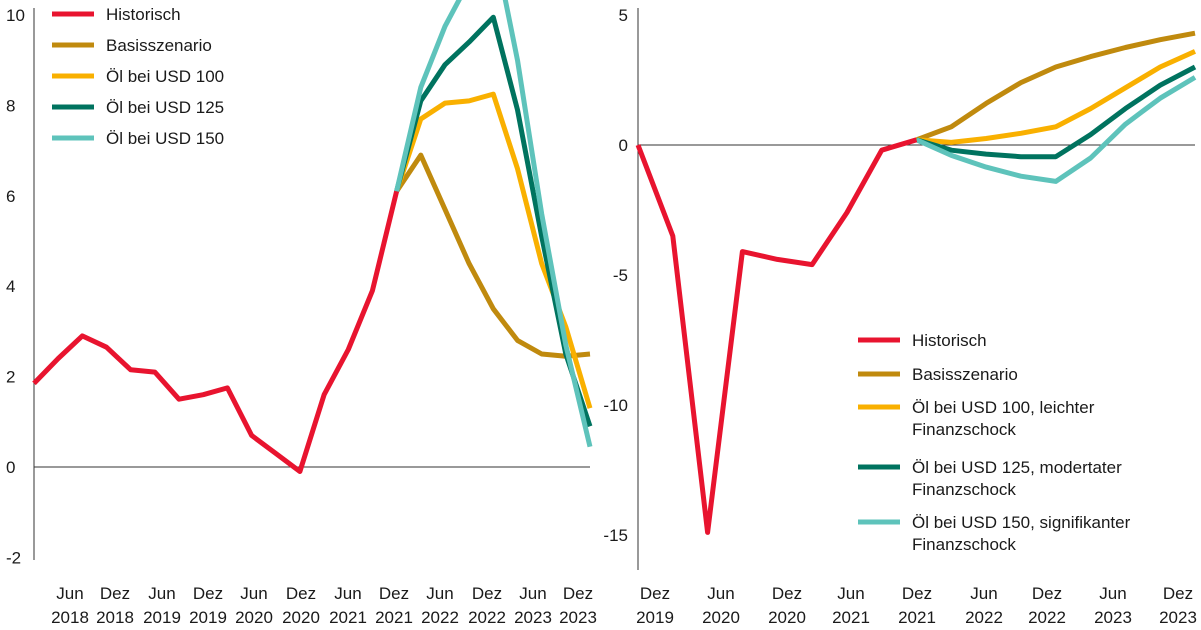  What do you see at coordinates (10, 105) in the screenshot?
I see `y-tick-label: 8` at bounding box center [10, 105].